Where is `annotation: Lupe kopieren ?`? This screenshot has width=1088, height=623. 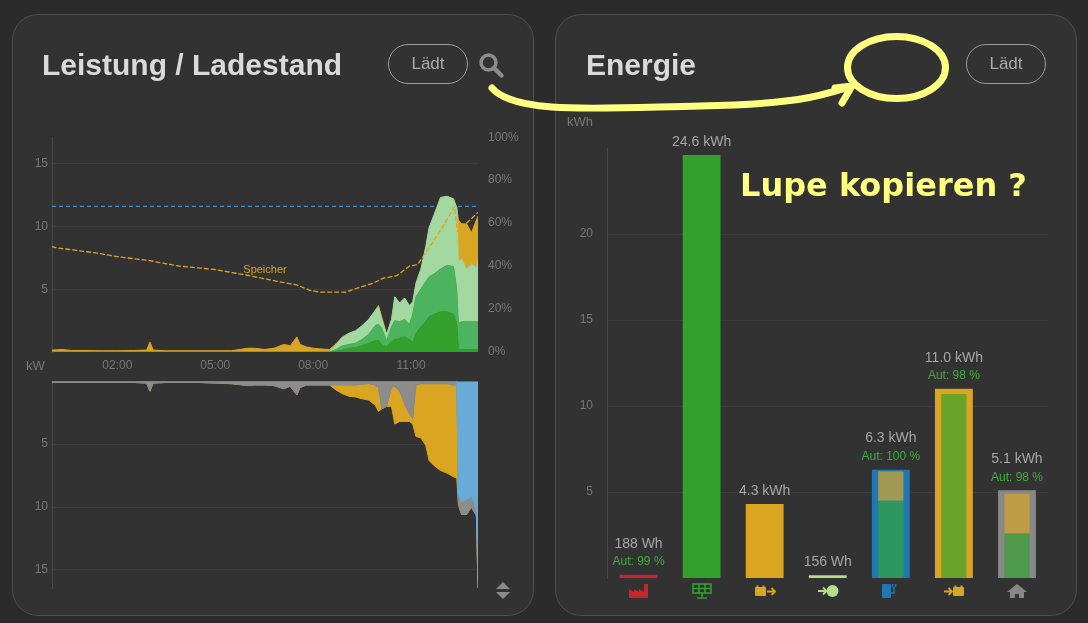 annotation: Lupe kopieren ? is located at coordinates (883, 185).